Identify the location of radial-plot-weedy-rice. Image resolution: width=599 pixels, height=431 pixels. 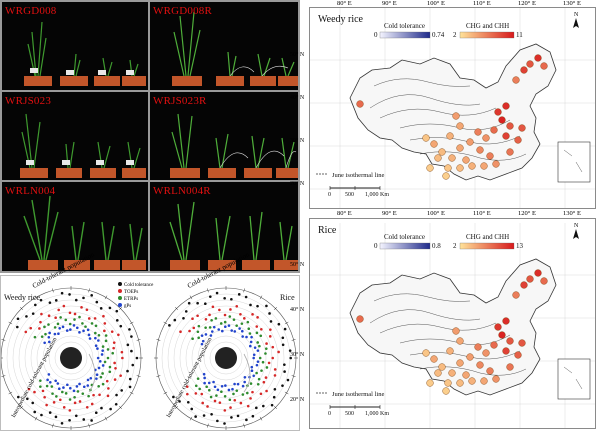
(72, 358).